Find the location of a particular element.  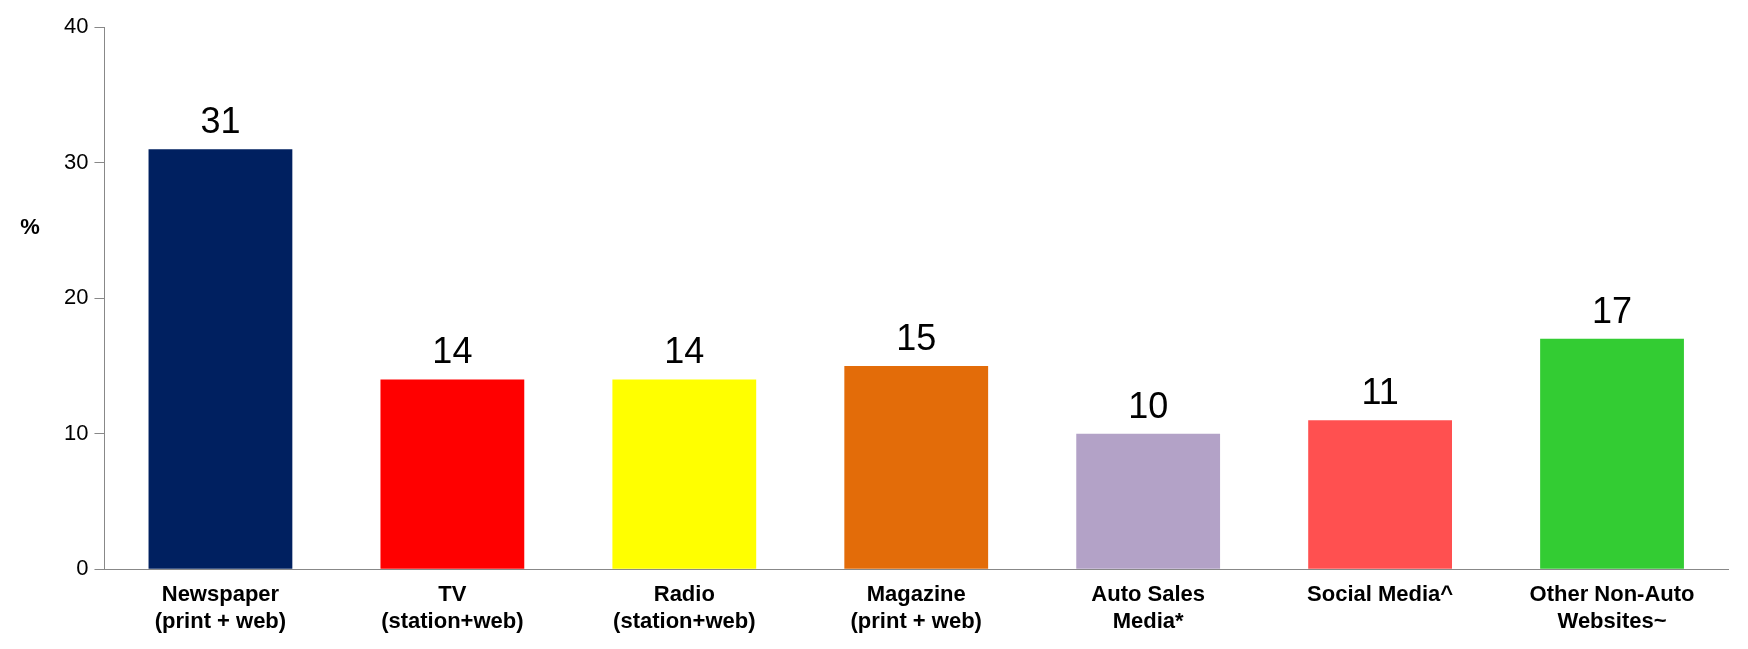

y-tick-label: 0 is located at coordinates (82, 568).